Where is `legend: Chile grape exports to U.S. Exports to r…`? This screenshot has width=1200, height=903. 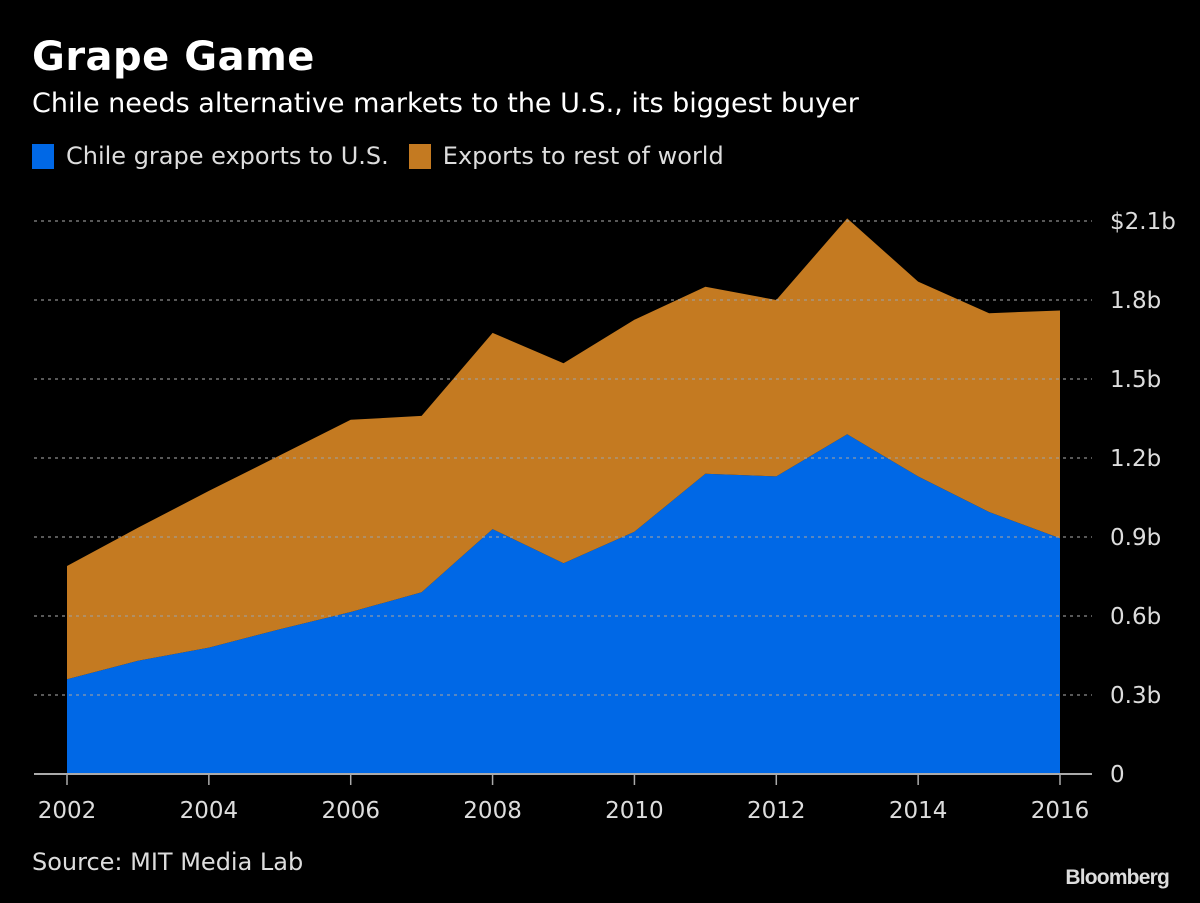 legend: Chile grape exports to U.S. Exports to r… is located at coordinates (388, 156).